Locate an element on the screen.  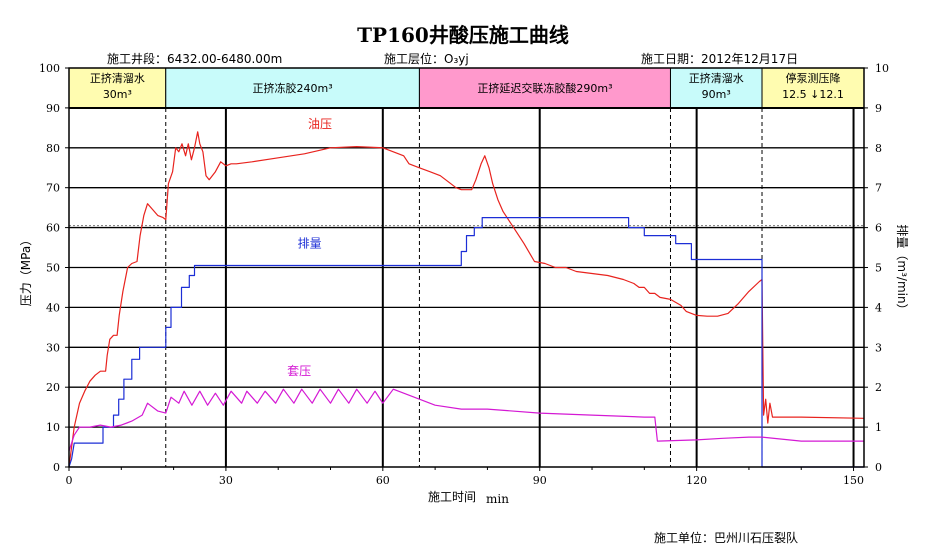
y-left-tick-label: 90 is located at coordinates (53, 108).